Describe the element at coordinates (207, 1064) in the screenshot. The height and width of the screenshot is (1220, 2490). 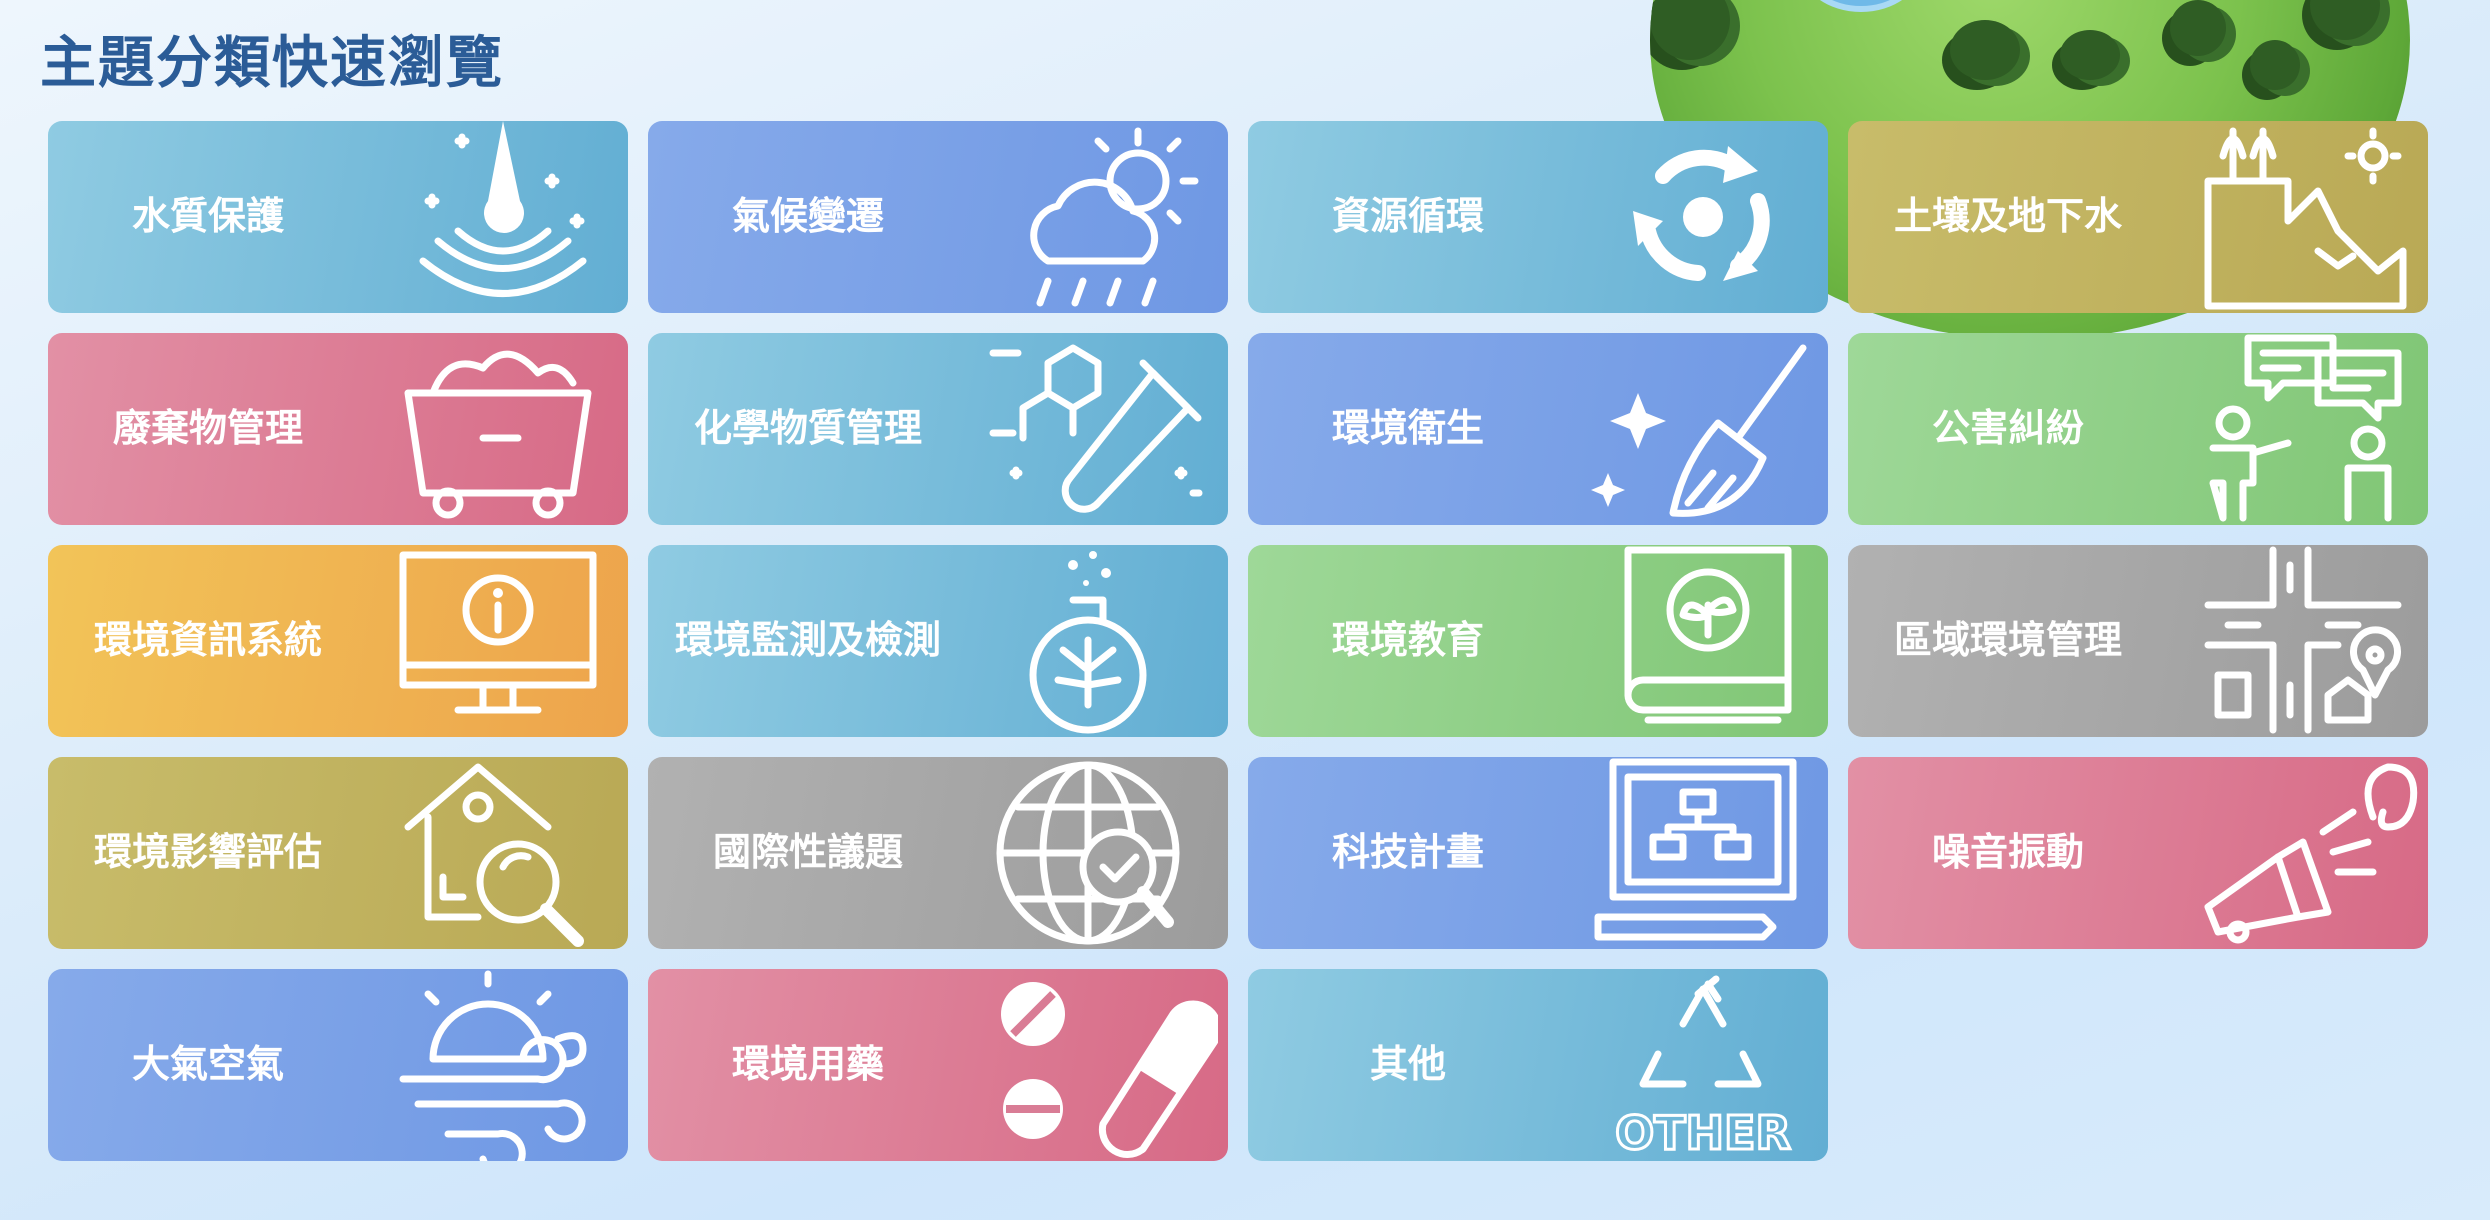
I see `tile-label: 大氣空氣` at that location.